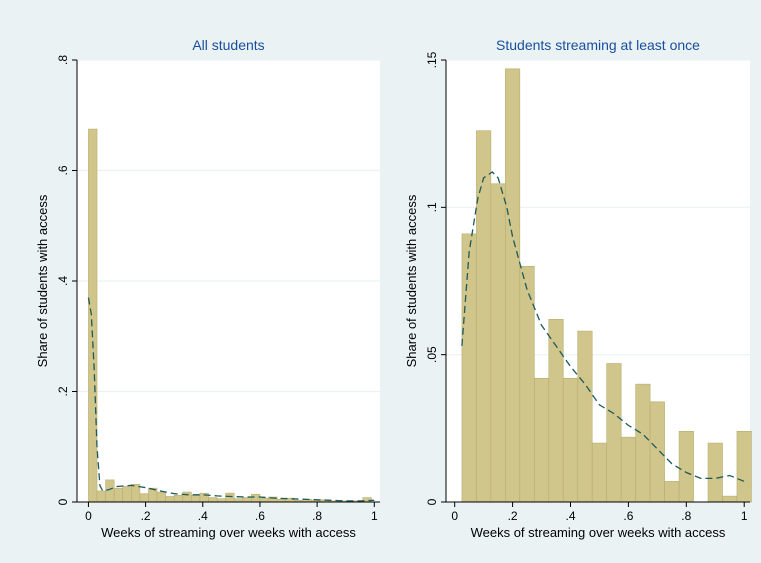 The width and height of the screenshot is (761, 563). What do you see at coordinates (432, 207) in the screenshot?
I see `y-tick-label: .1` at bounding box center [432, 207].